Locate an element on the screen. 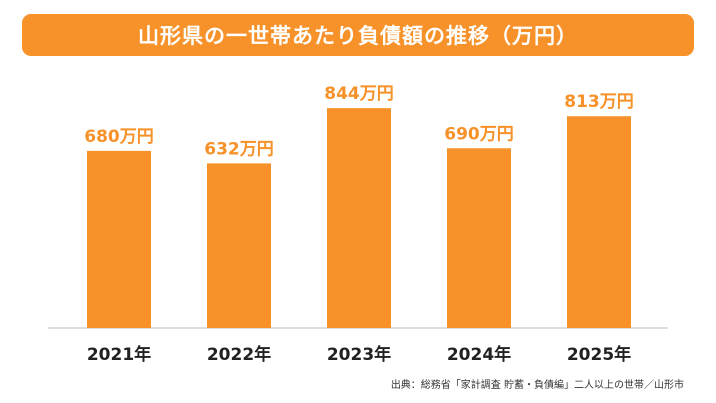 This screenshot has width=716, height=403. bar-2025年 is located at coordinates (599, 222).